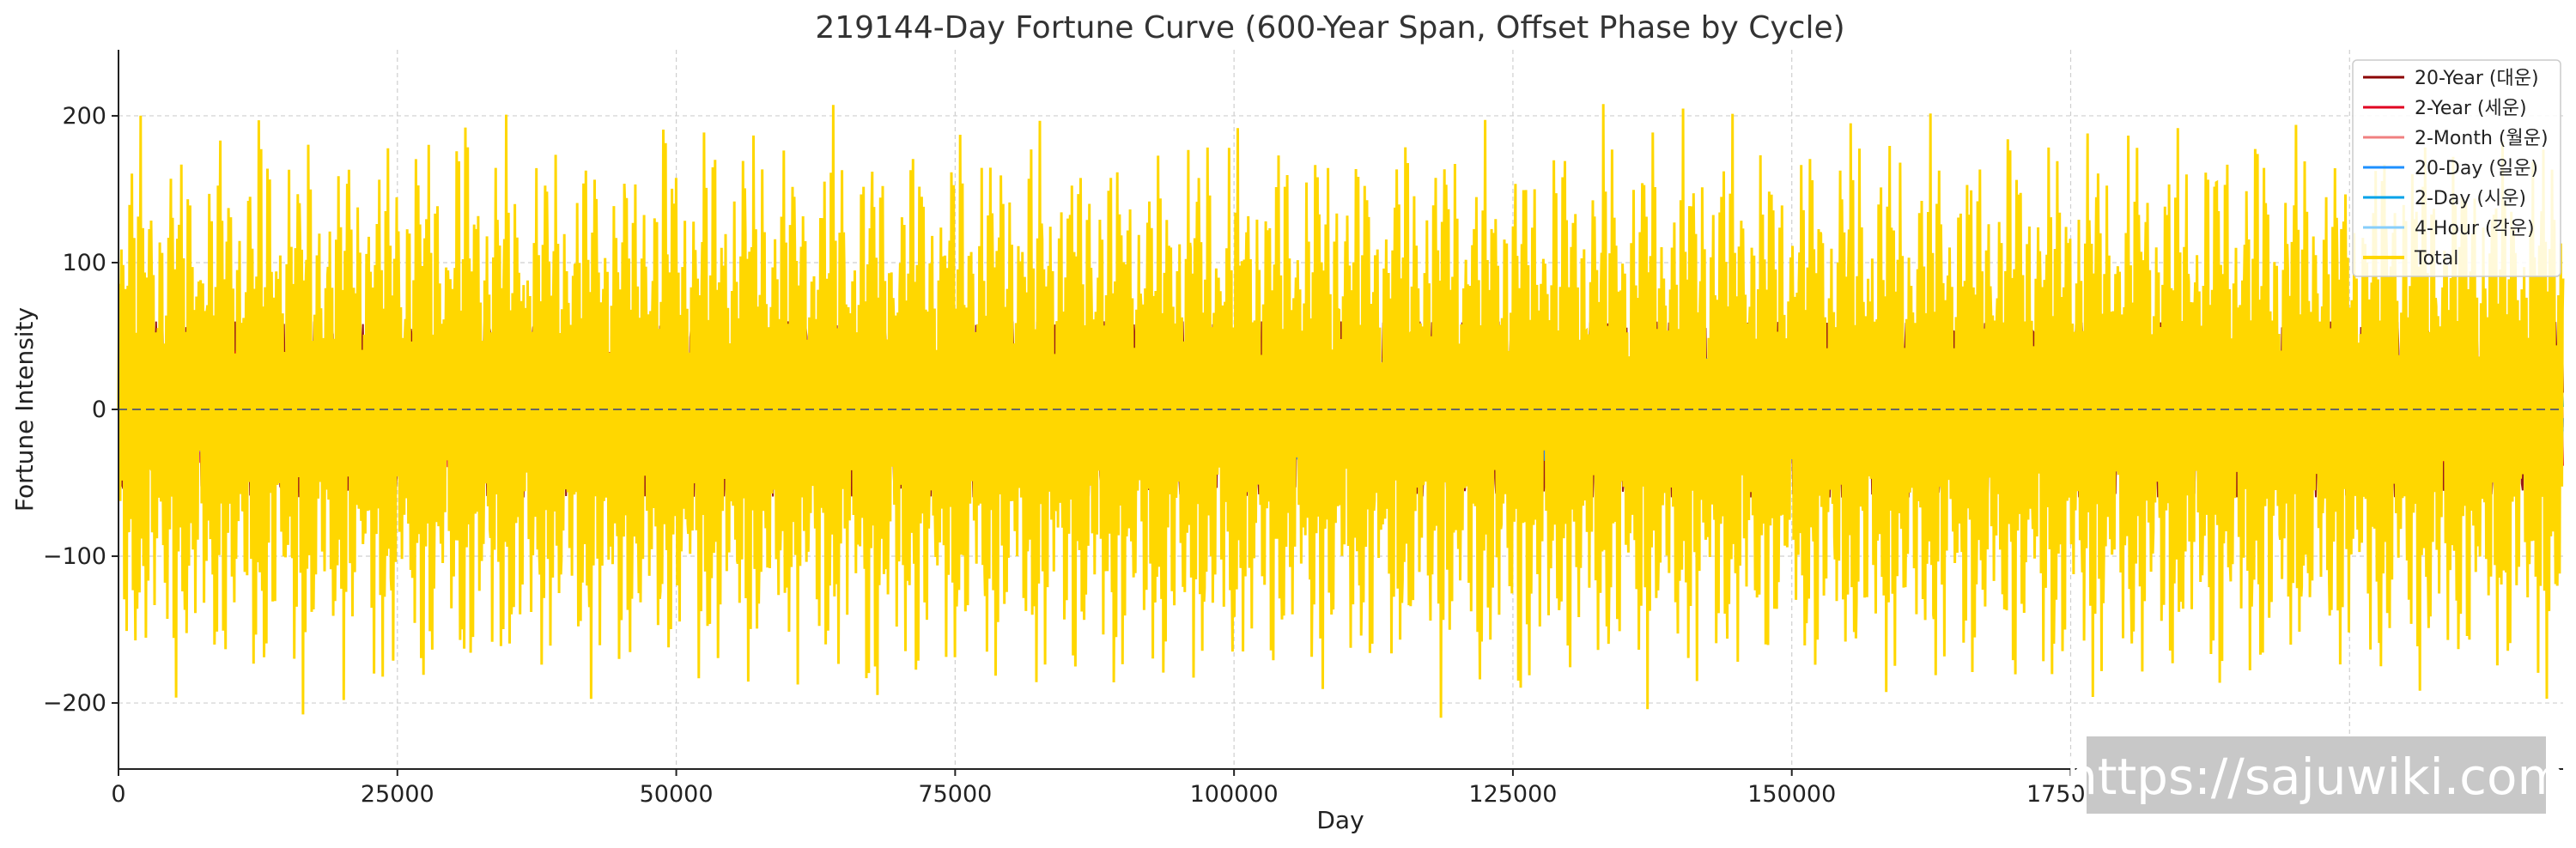 This screenshot has width=2576, height=848. I want to click on y-tick-label: 200, so click(84, 116).